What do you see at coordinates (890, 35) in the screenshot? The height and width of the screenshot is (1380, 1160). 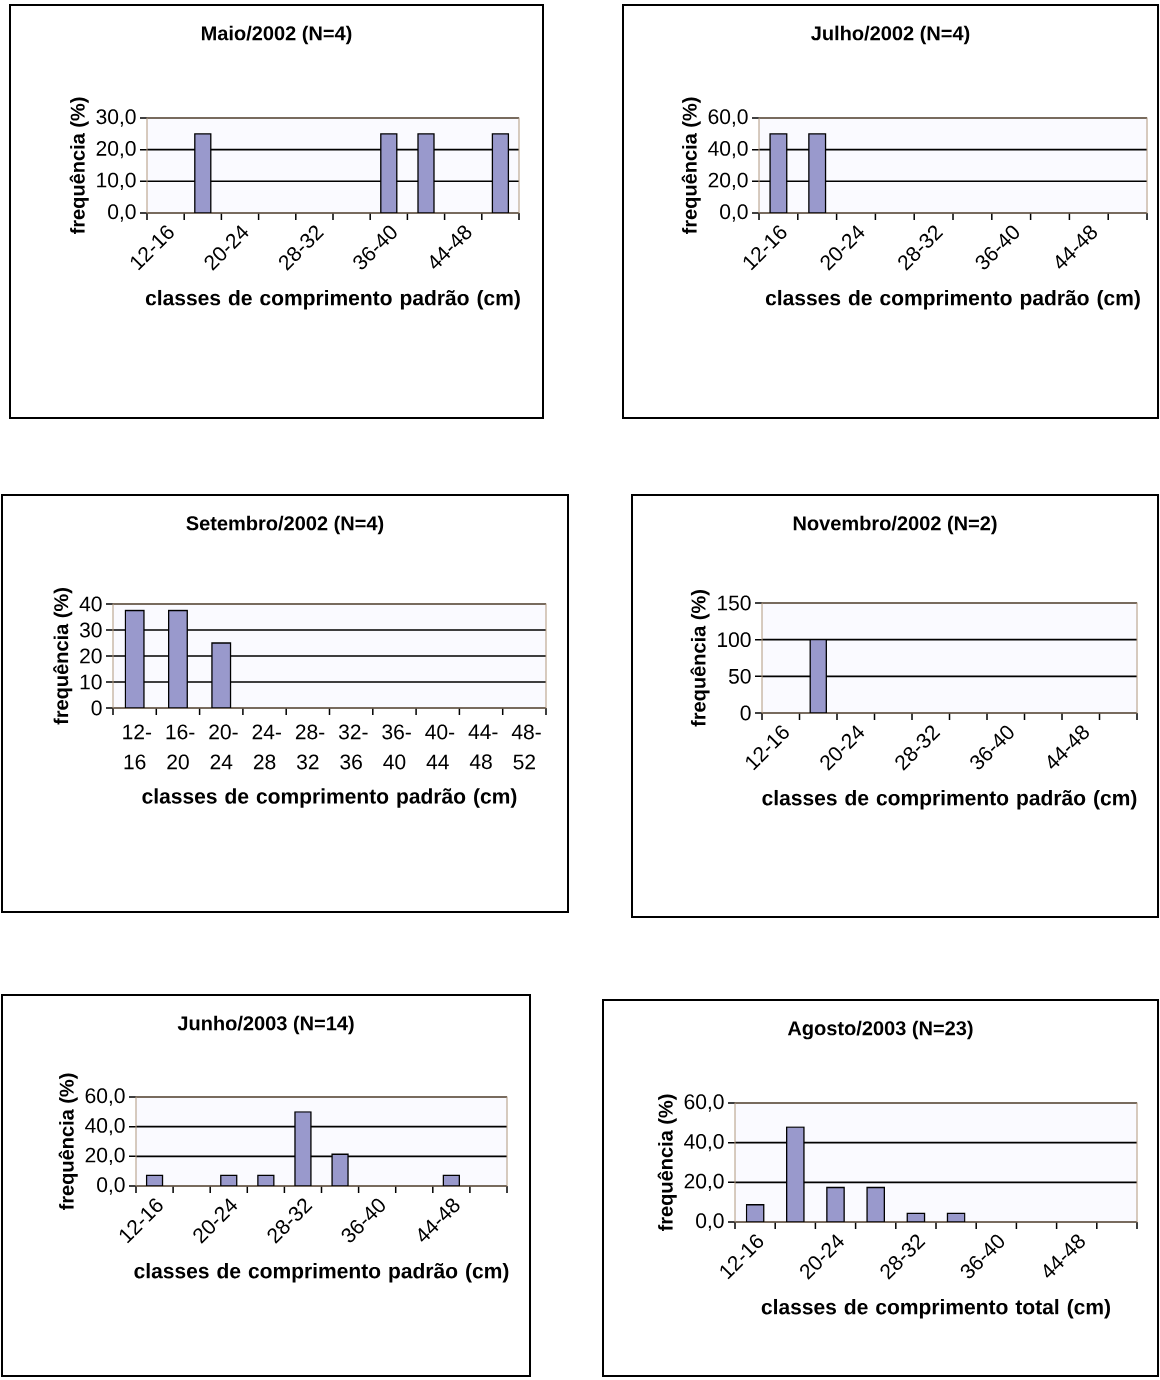 I see `chart-title: Julho/2002 (N=4)` at bounding box center [890, 35].